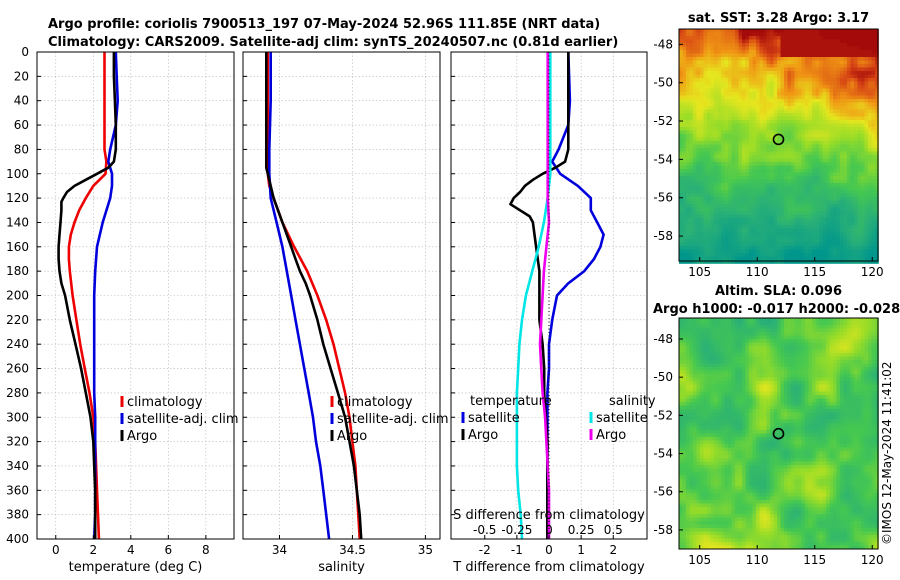 This screenshot has width=900, height=580. I want to click on map-subtitle: Argo h1000: -0.017 h2000: -0.028, so click(776, 309).